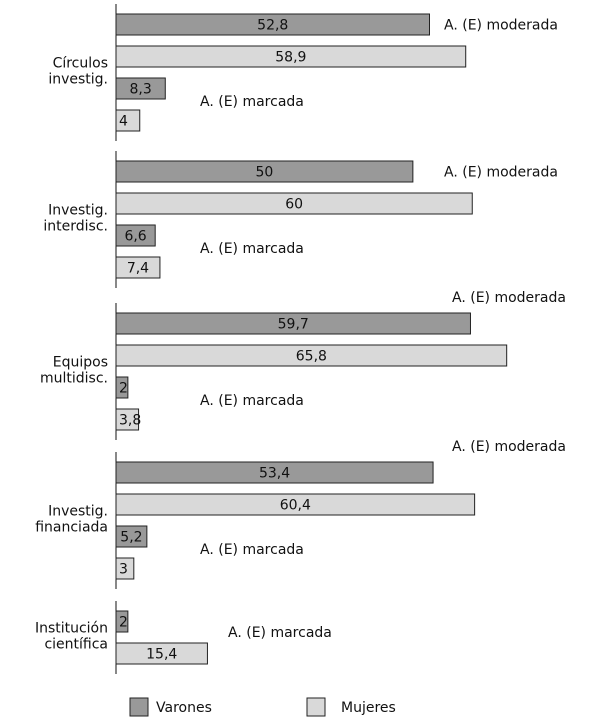  I want to click on value-label: 8,3, so click(141, 90).